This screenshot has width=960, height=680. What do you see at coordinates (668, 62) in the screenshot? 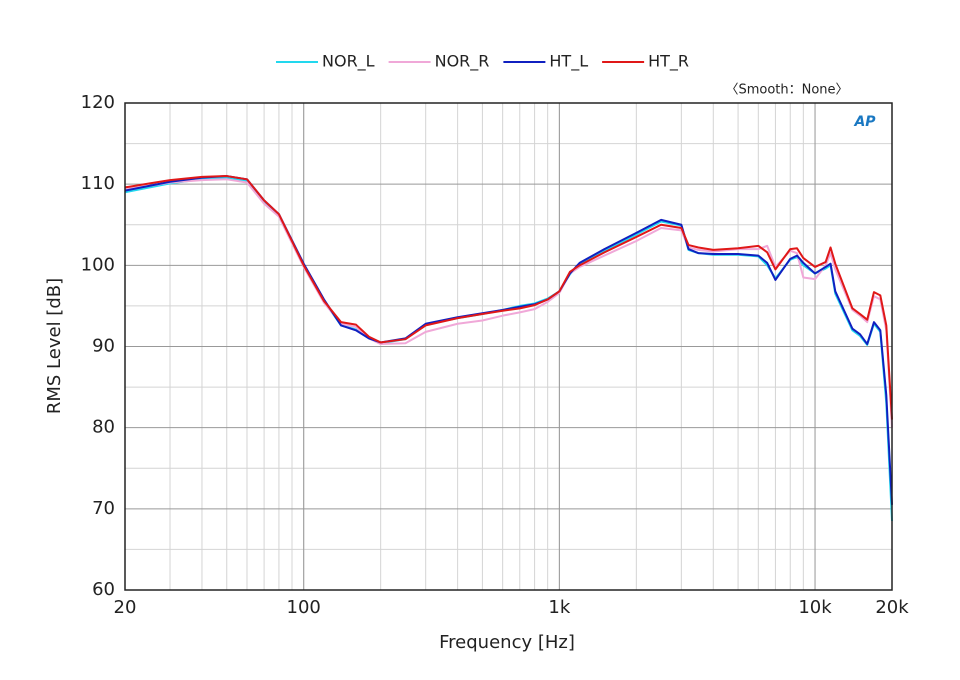
I see `legend-label: HT_R` at bounding box center [668, 62].